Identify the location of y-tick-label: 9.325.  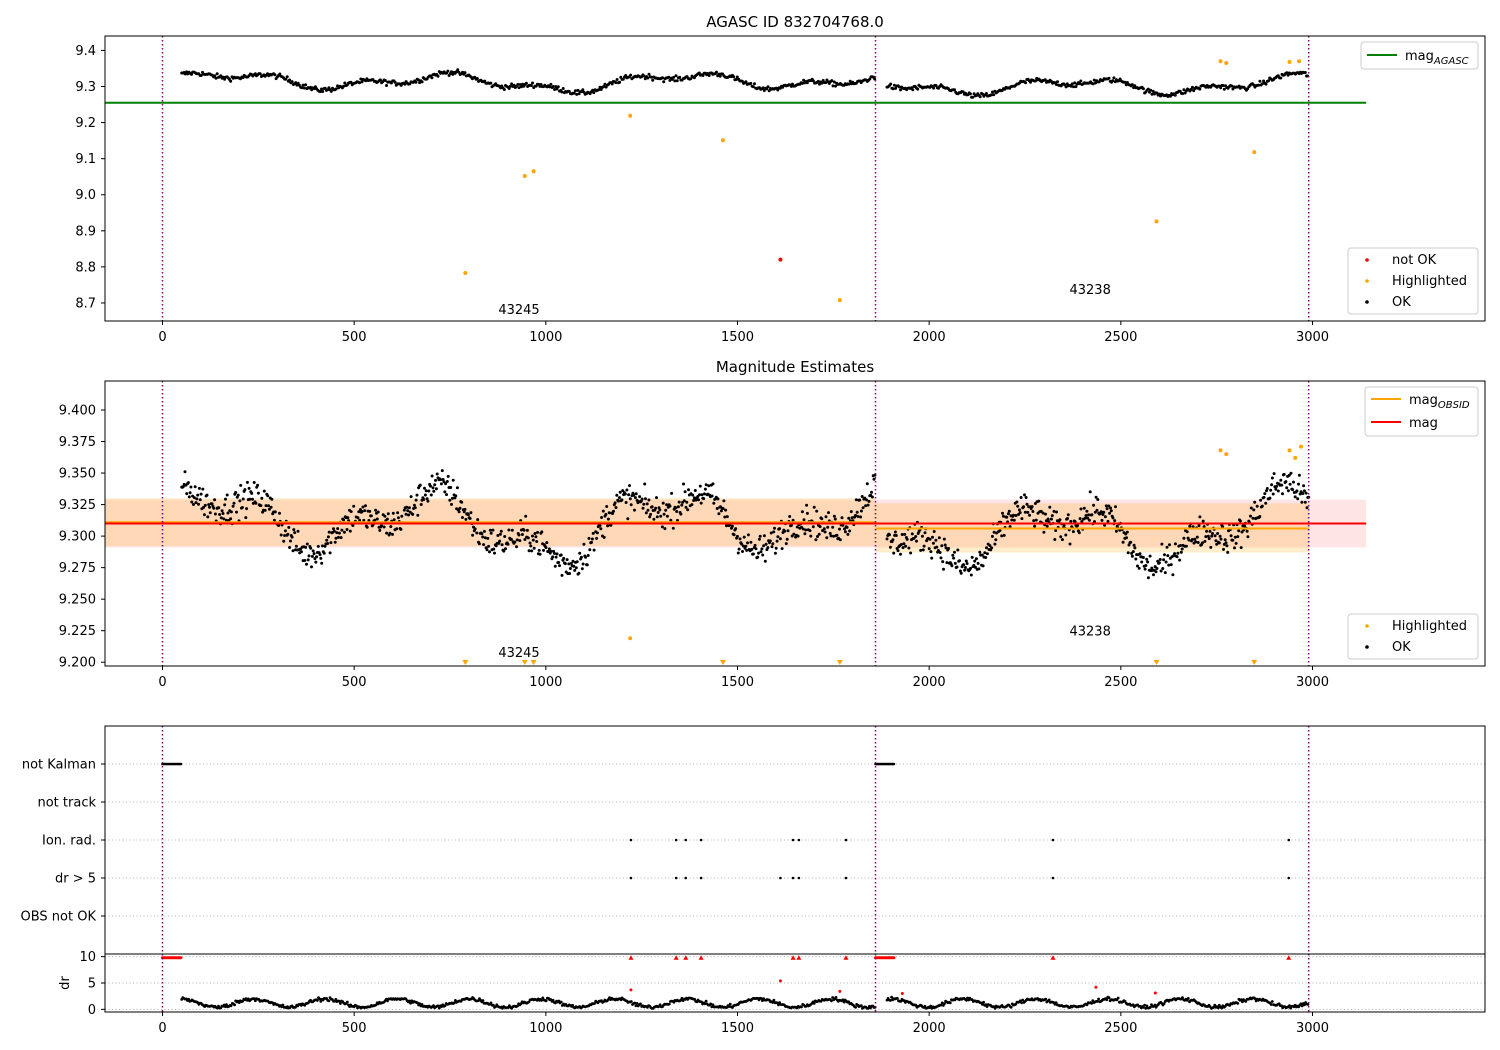
(77, 505).